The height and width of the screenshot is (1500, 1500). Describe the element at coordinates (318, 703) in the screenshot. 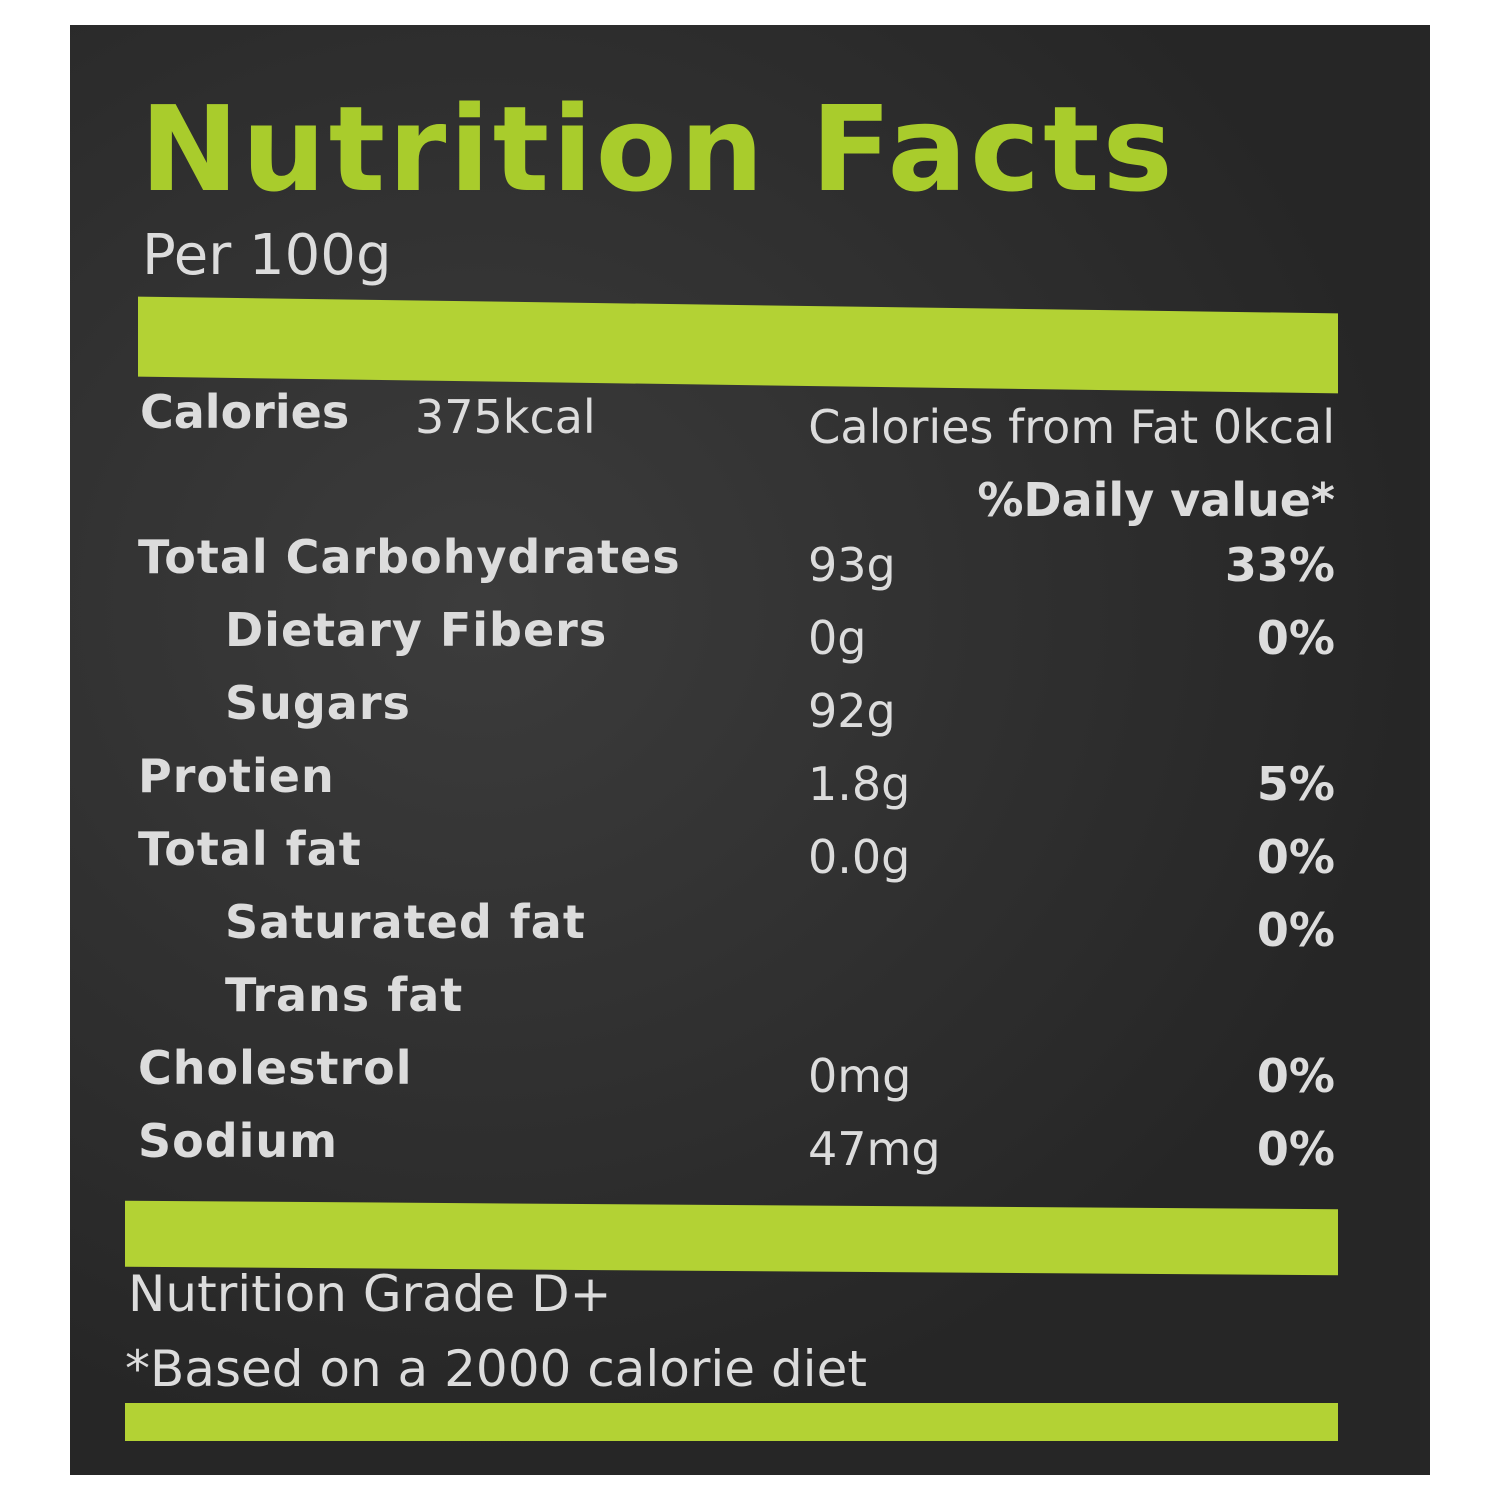

I see `nutrient-name: Sugars` at that location.